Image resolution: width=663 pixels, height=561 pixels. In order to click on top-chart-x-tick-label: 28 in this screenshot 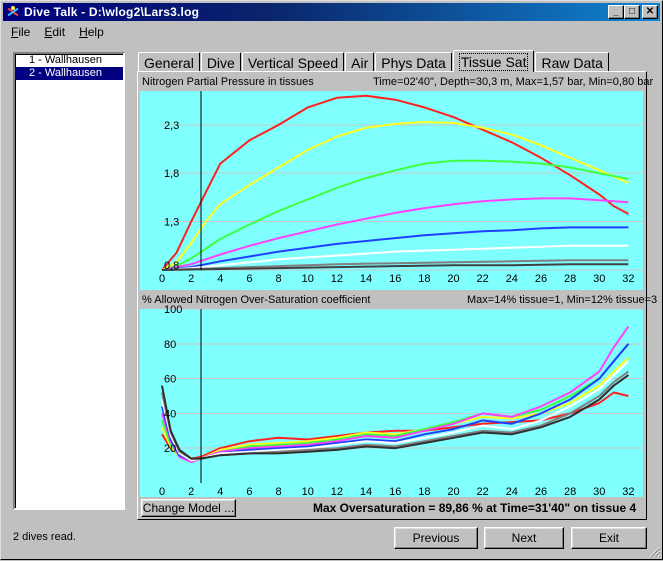, I will do `click(570, 279)`.